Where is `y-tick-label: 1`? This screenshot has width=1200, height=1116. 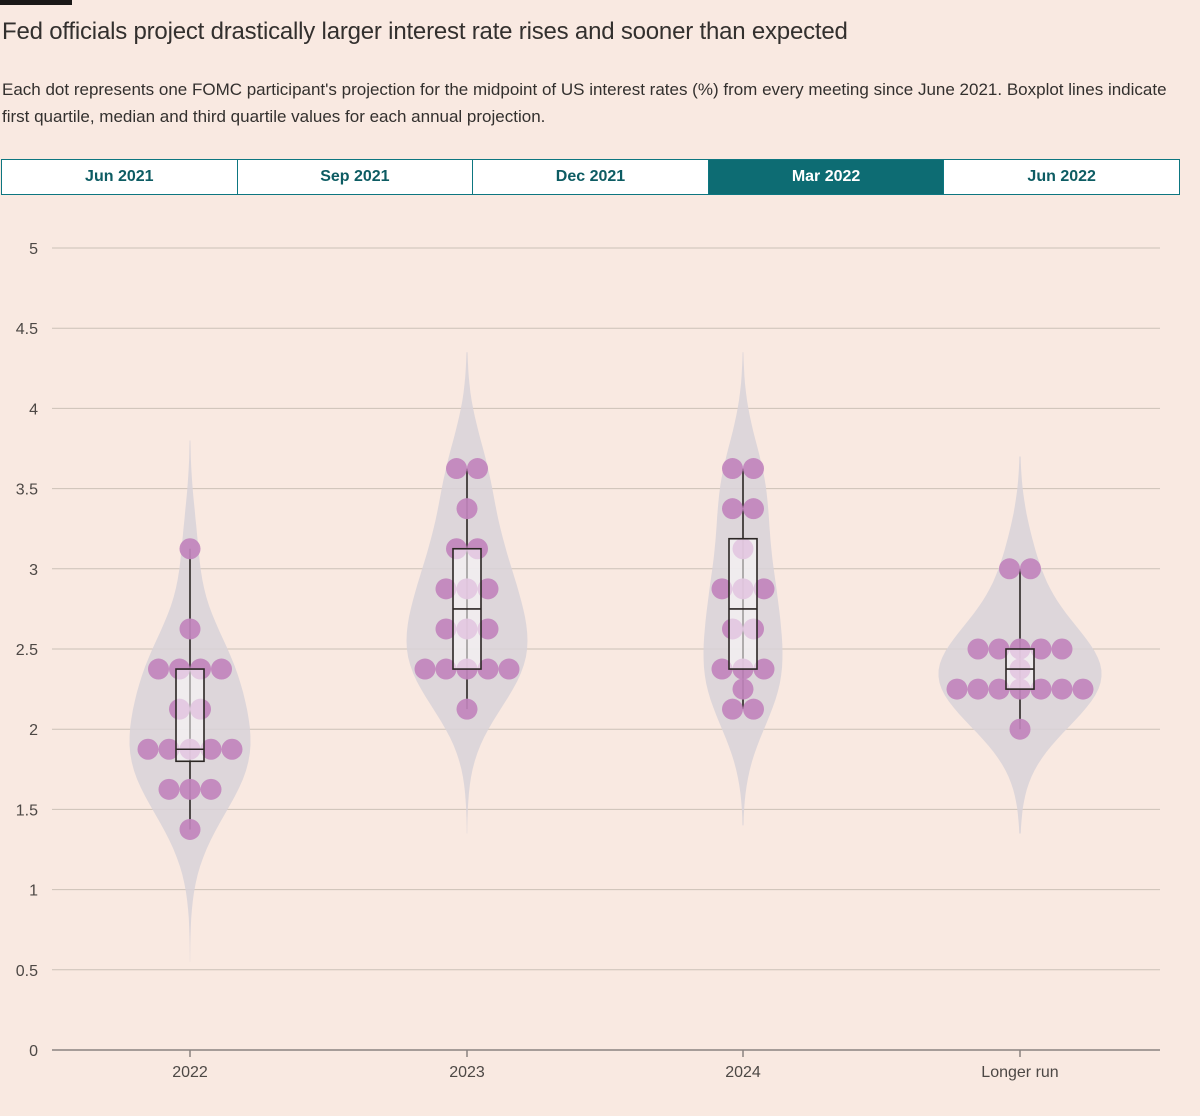
y-tick-label: 1 is located at coordinates (33, 891).